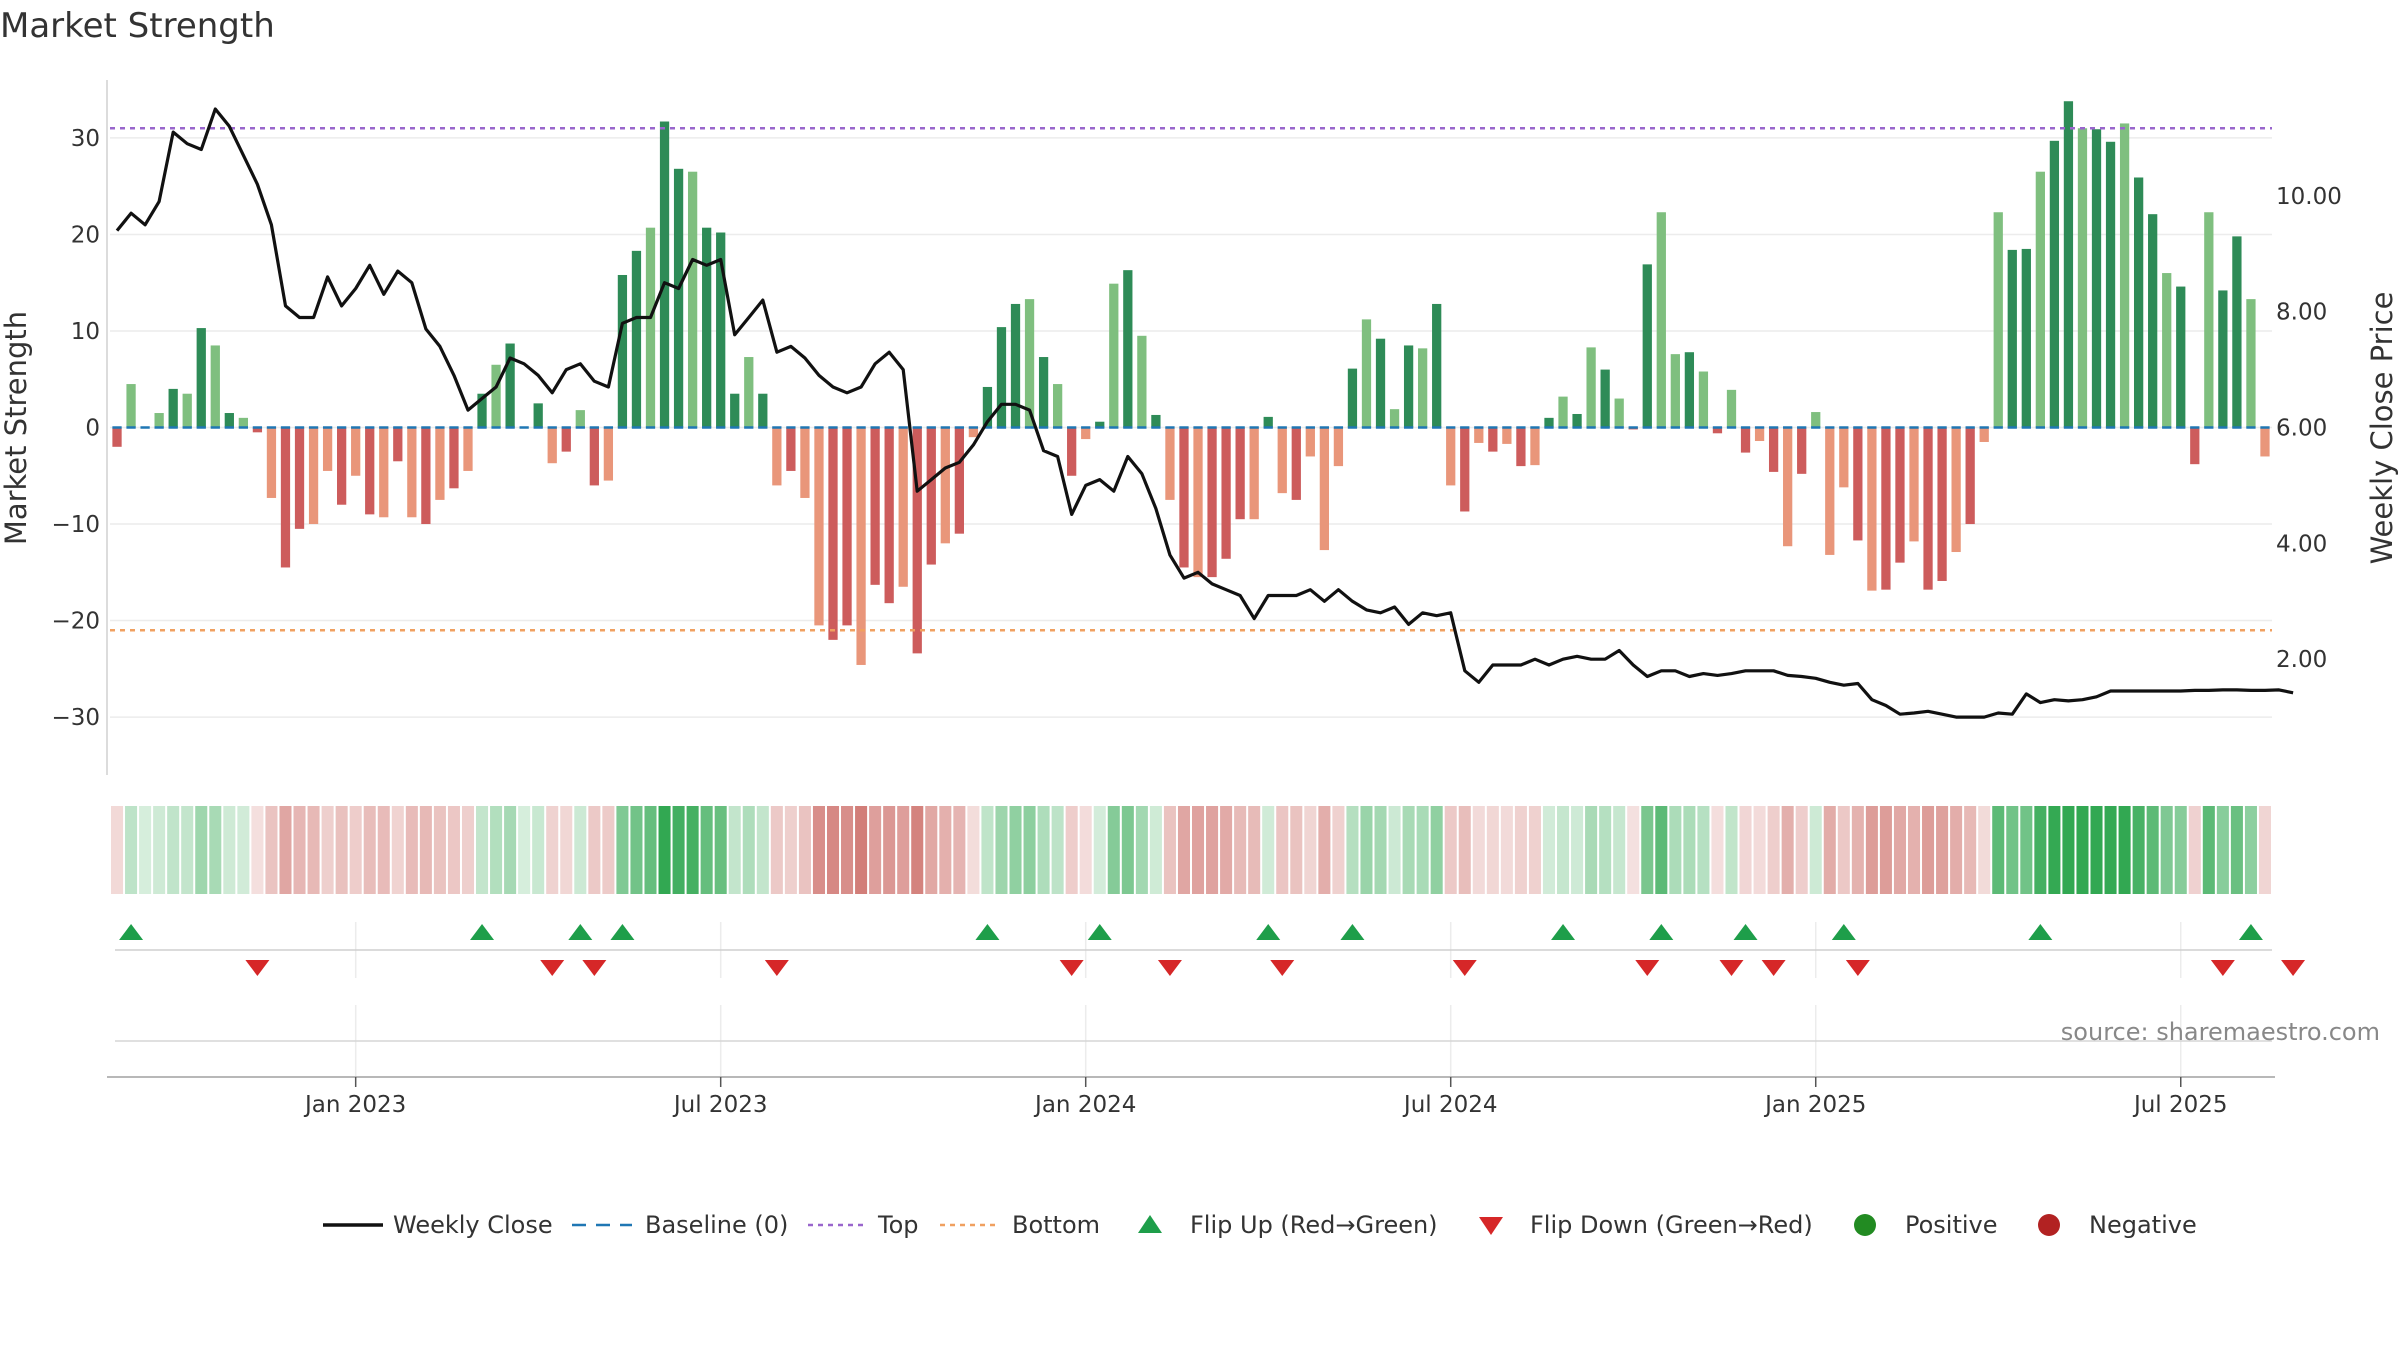 The image size is (2400, 1350). I want to click on legend-label: Top, so click(898, 1225).